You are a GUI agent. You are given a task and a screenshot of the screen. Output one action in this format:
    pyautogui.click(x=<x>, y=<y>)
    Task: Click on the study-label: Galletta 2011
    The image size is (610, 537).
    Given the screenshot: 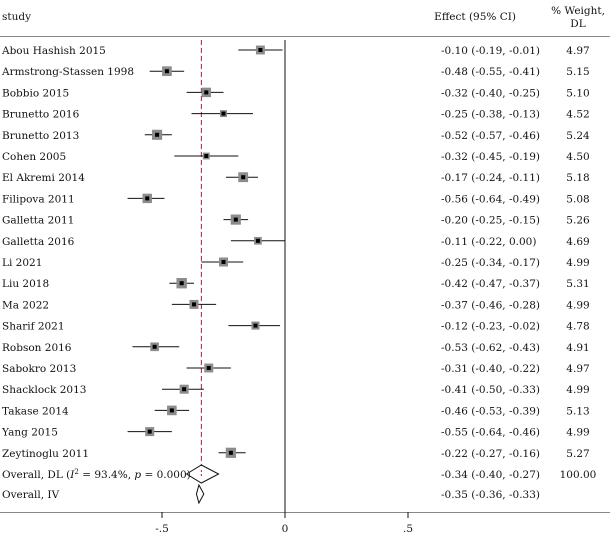 What is the action you would take?
    pyautogui.click(x=38, y=221)
    